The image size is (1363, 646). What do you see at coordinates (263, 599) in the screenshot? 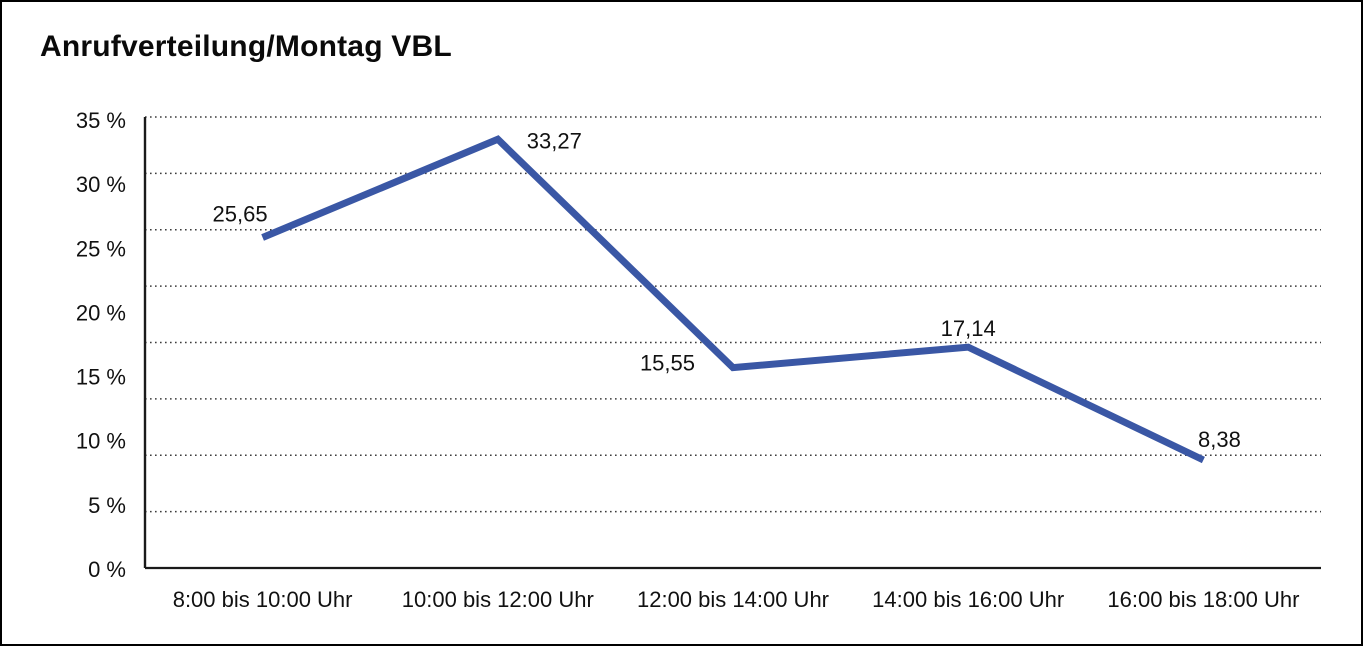
I see `x-tick-label: 8:00 bis 10:00 Uhr` at bounding box center [263, 599].